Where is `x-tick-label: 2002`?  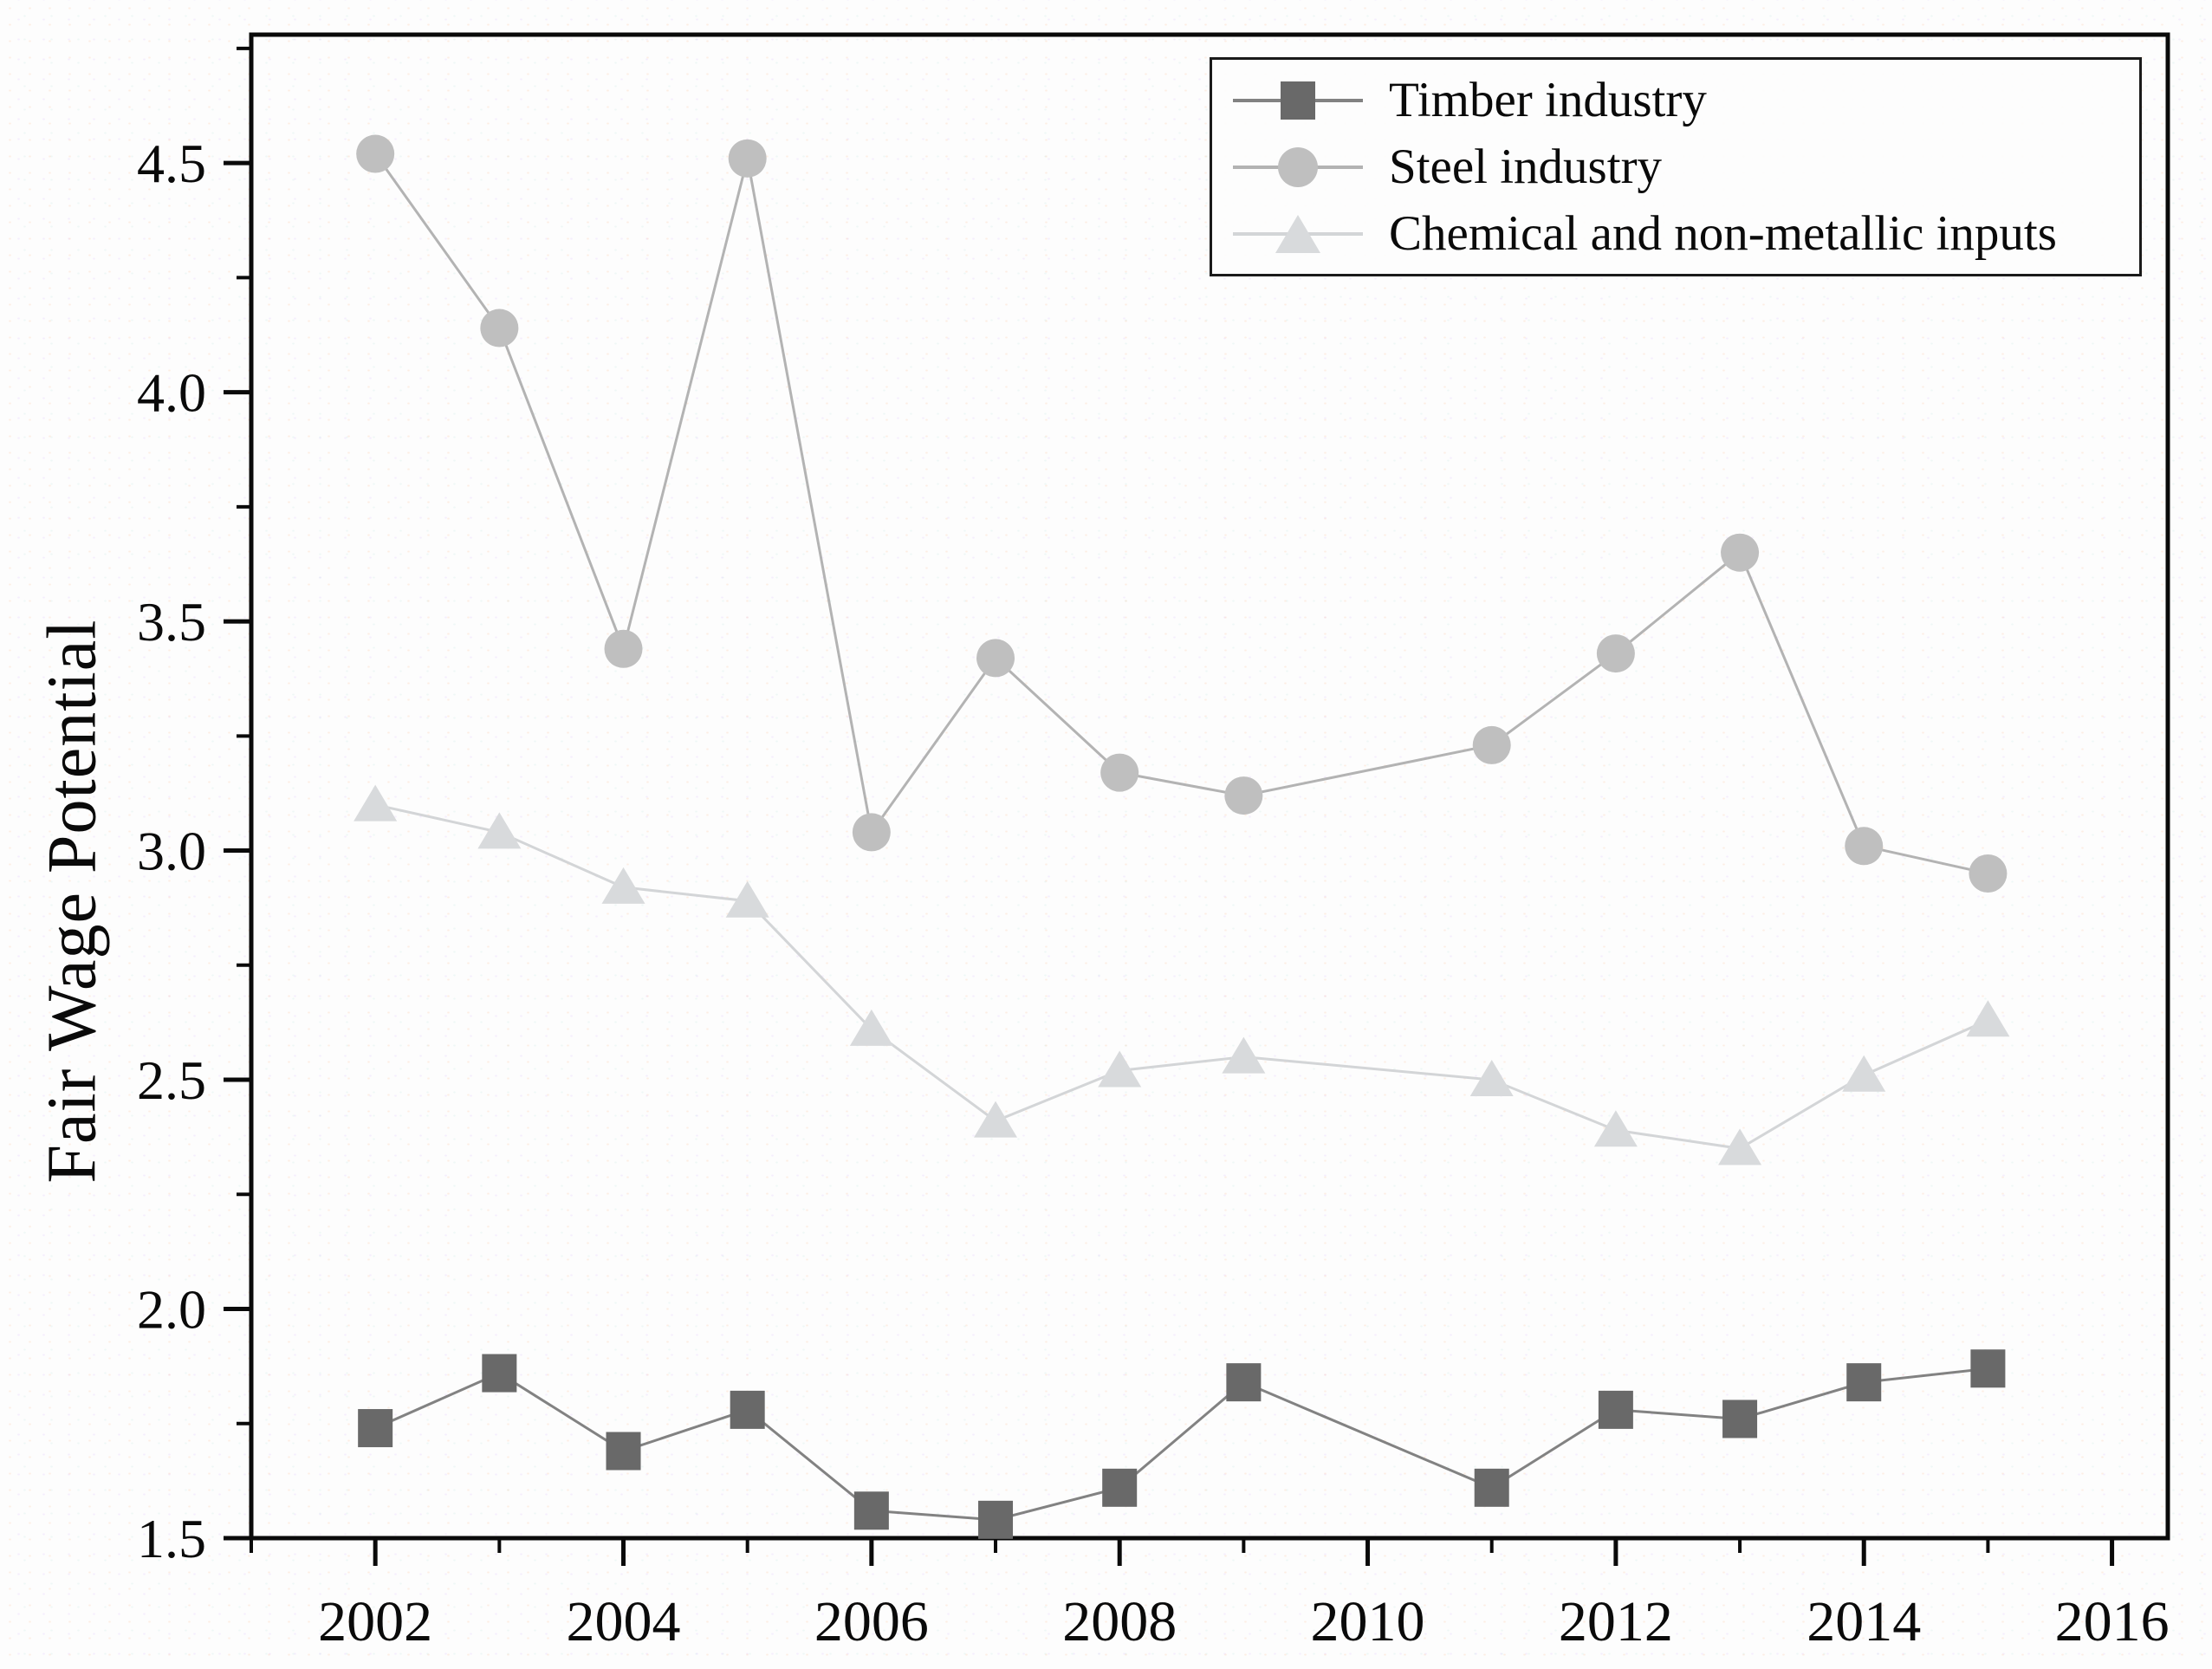 x-tick-label: 2002 is located at coordinates (375, 1621).